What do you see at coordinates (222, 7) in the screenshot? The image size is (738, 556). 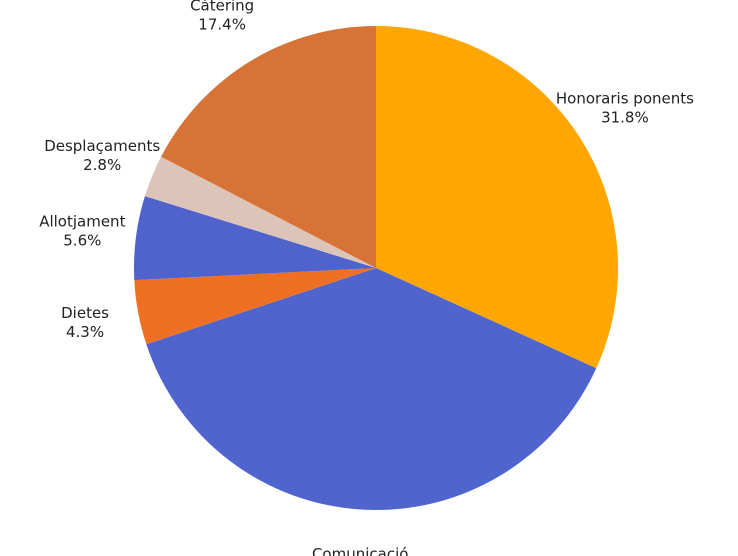 I see `slice-label: Càtering` at bounding box center [222, 7].